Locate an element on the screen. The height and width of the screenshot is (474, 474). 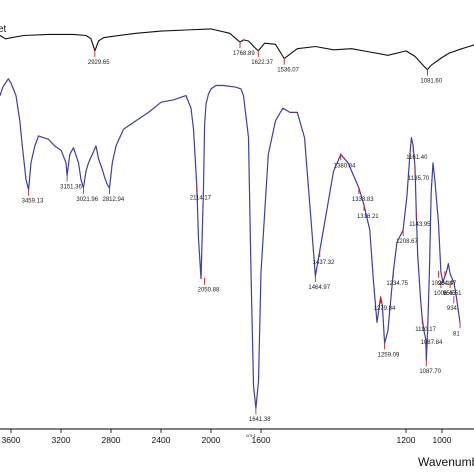
peak-label: 1768.89 is located at coordinates (244, 54).